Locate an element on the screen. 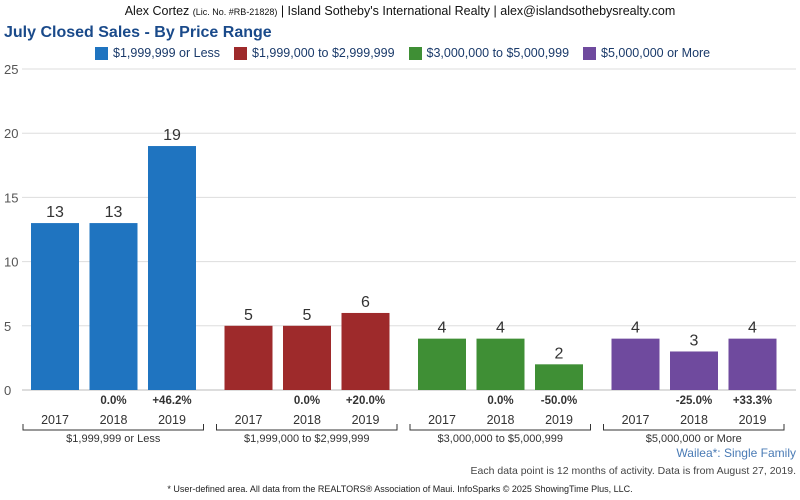  bar-value-label: 2 is located at coordinates (559, 353).